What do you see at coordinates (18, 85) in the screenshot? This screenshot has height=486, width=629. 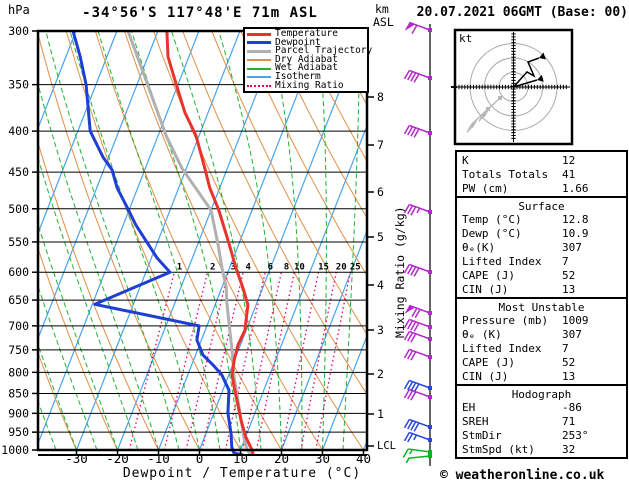 I see `pressure-tick-label: 350` at bounding box center [18, 85].